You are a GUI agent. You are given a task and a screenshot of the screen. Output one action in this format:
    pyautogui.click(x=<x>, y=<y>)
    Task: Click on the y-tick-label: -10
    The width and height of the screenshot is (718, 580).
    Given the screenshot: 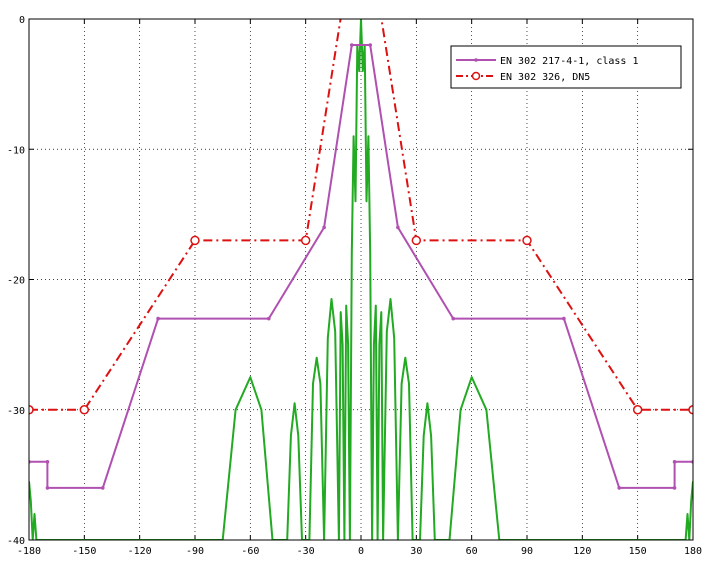 What is the action you would take?
    pyautogui.click(x=16, y=150)
    